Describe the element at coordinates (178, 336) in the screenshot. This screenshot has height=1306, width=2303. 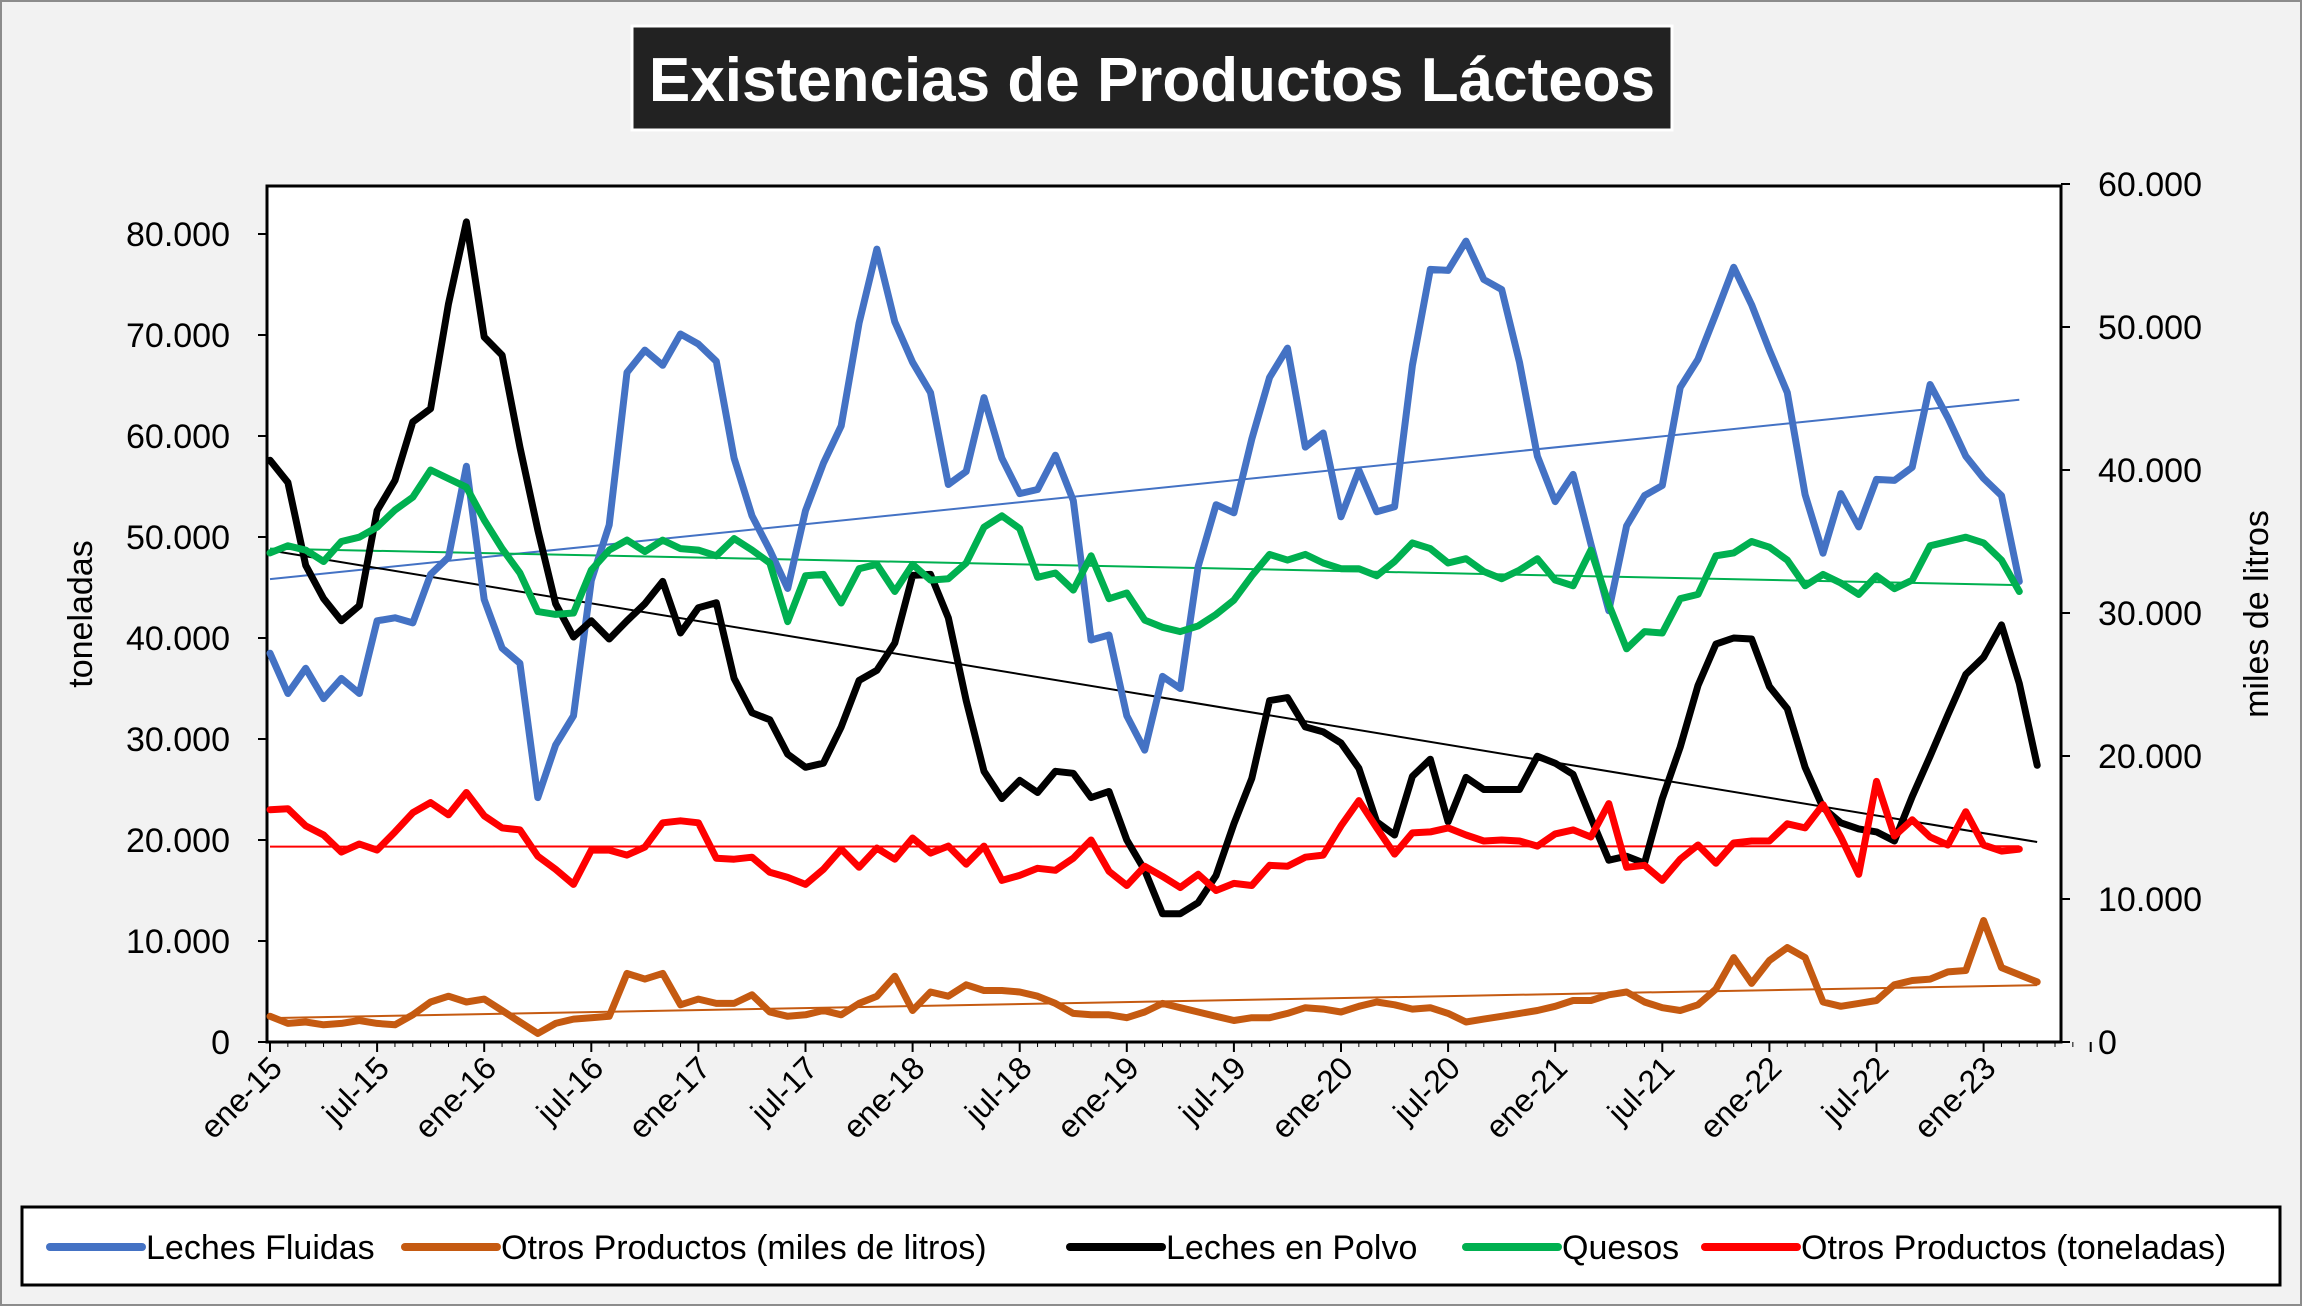
I see `left-tick-label: 70.000` at that location.